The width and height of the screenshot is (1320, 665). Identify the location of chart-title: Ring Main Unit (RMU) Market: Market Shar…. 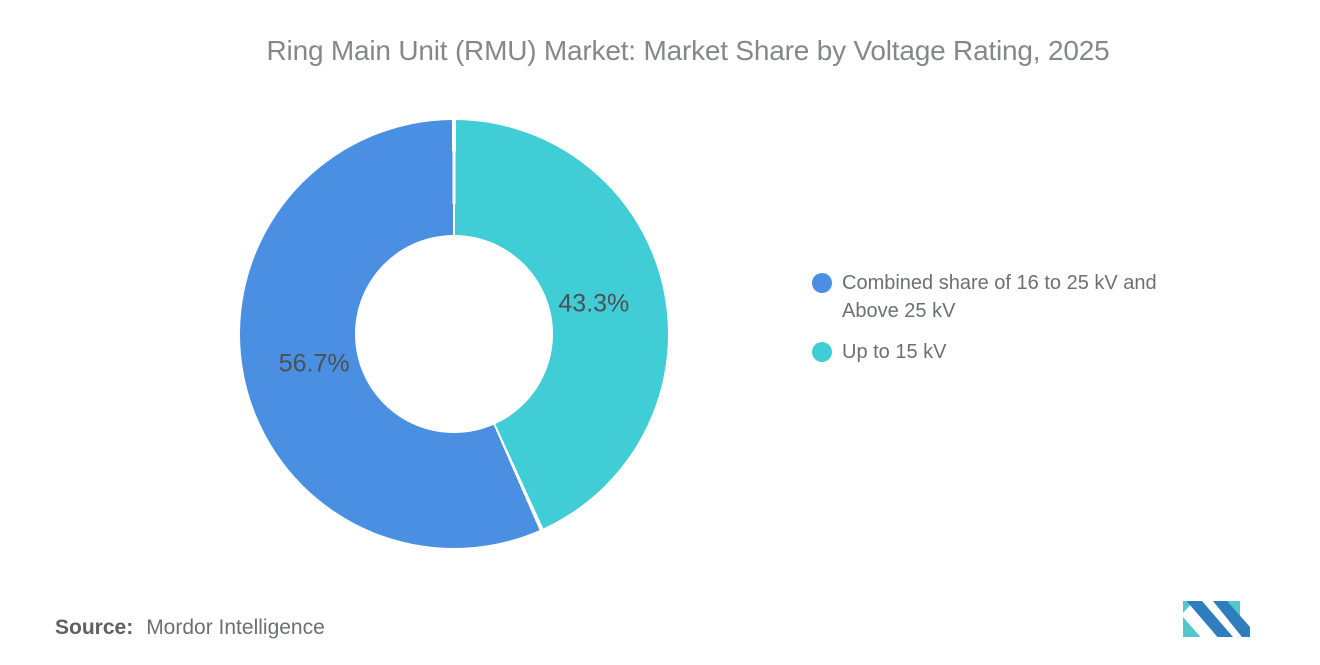
(688, 50).